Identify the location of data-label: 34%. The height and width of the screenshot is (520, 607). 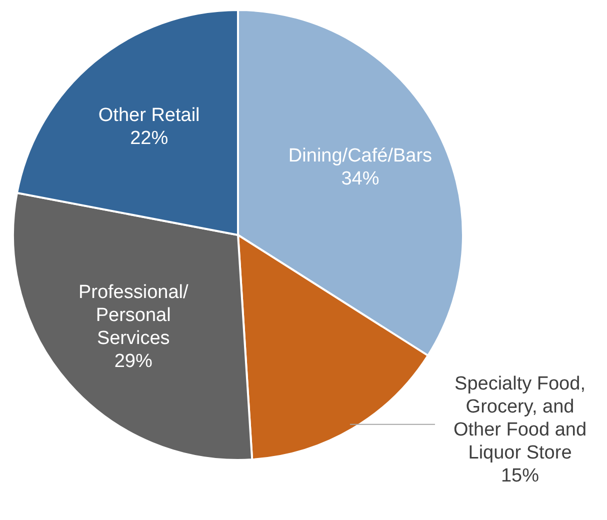
(360, 179).